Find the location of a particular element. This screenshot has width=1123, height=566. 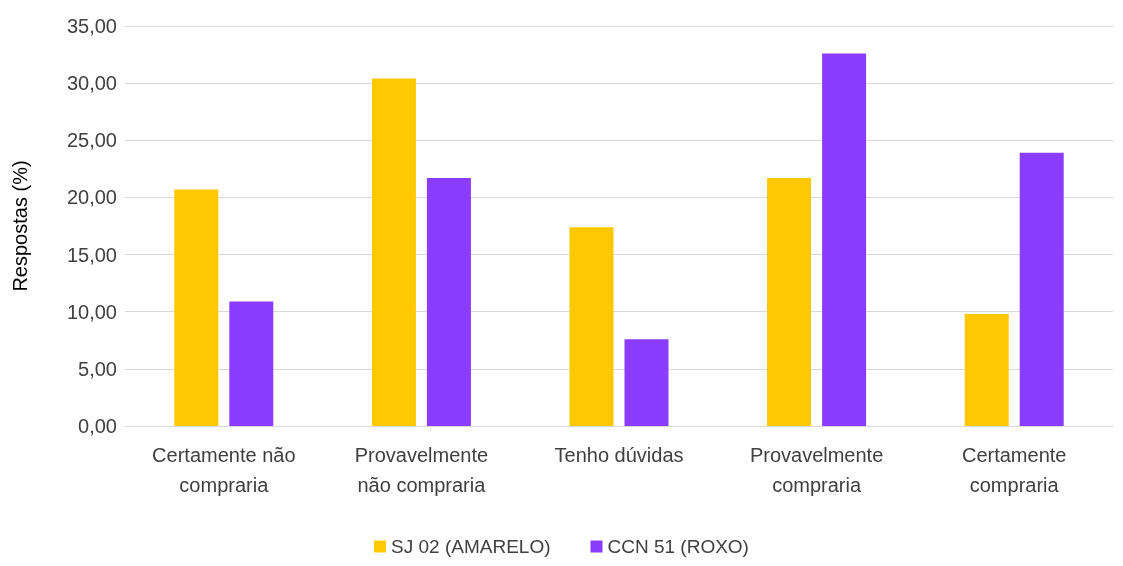

x-tick-label: Tenho dúvidas is located at coordinates (619, 455).